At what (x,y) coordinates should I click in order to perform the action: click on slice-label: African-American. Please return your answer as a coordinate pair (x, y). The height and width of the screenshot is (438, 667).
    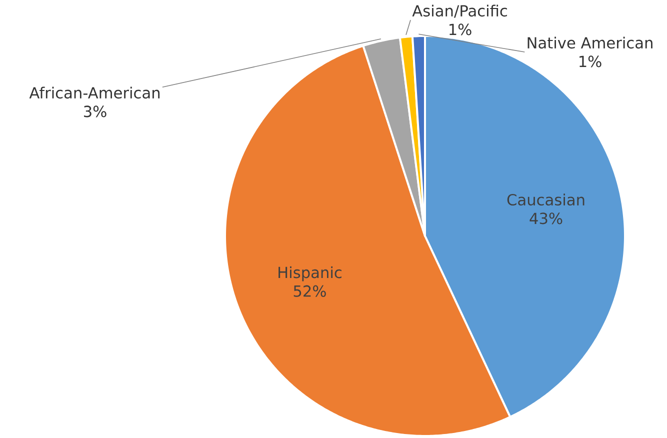
    Looking at the image, I should click on (94, 92).